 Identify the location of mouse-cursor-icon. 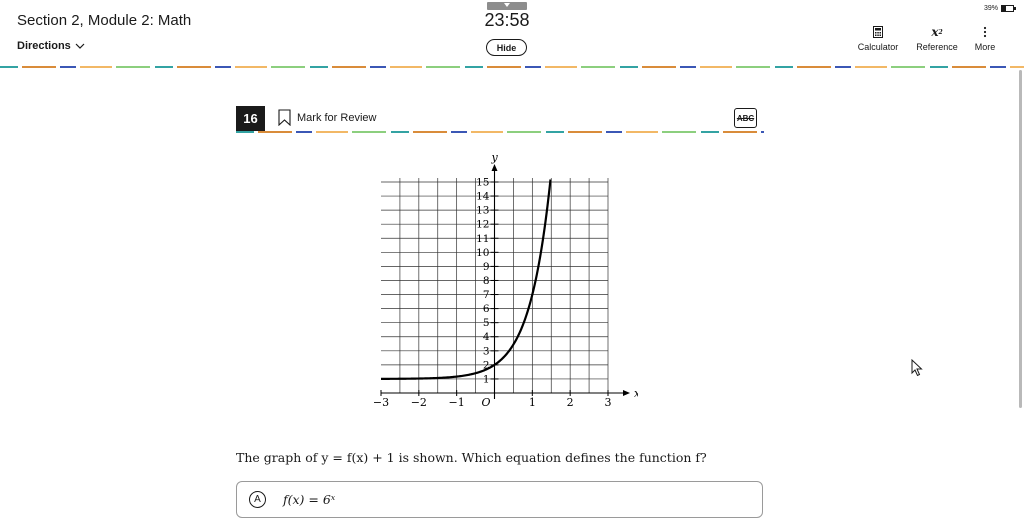
(917, 368).